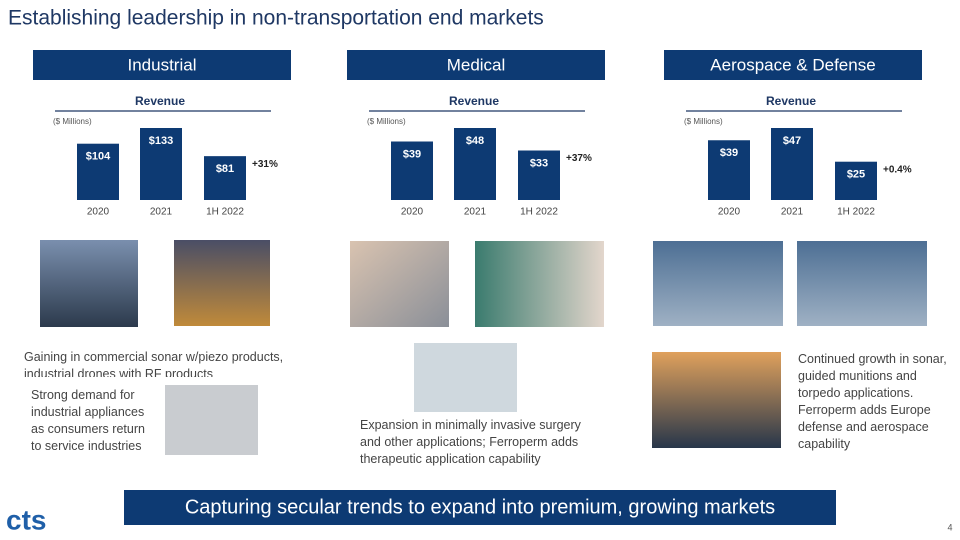 The height and width of the screenshot is (540, 960). I want to click on segment-header: Industrial, so click(162, 64).